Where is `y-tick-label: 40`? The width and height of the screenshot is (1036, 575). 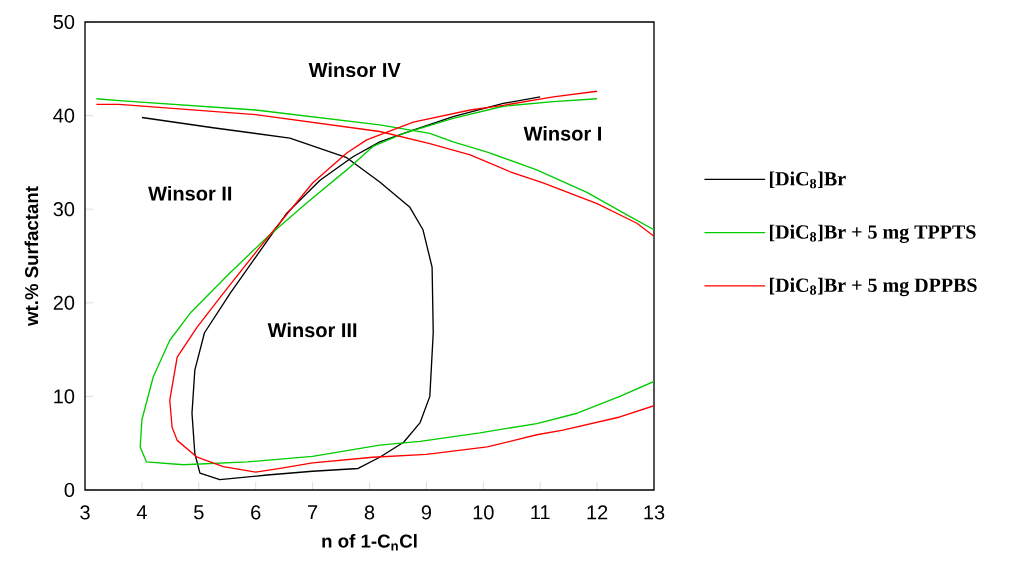
y-tick-label: 40 is located at coordinates (64, 115).